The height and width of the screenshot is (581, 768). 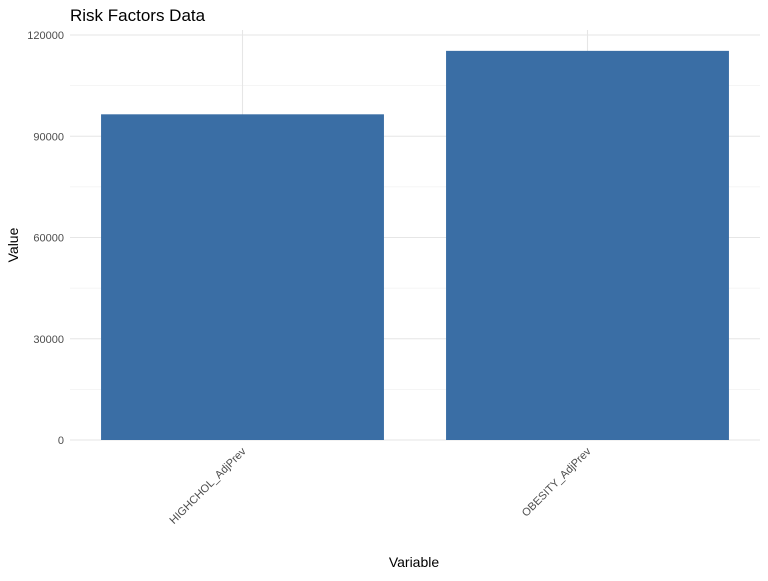 I want to click on y-tick-label: 60000, so click(x=48, y=239).